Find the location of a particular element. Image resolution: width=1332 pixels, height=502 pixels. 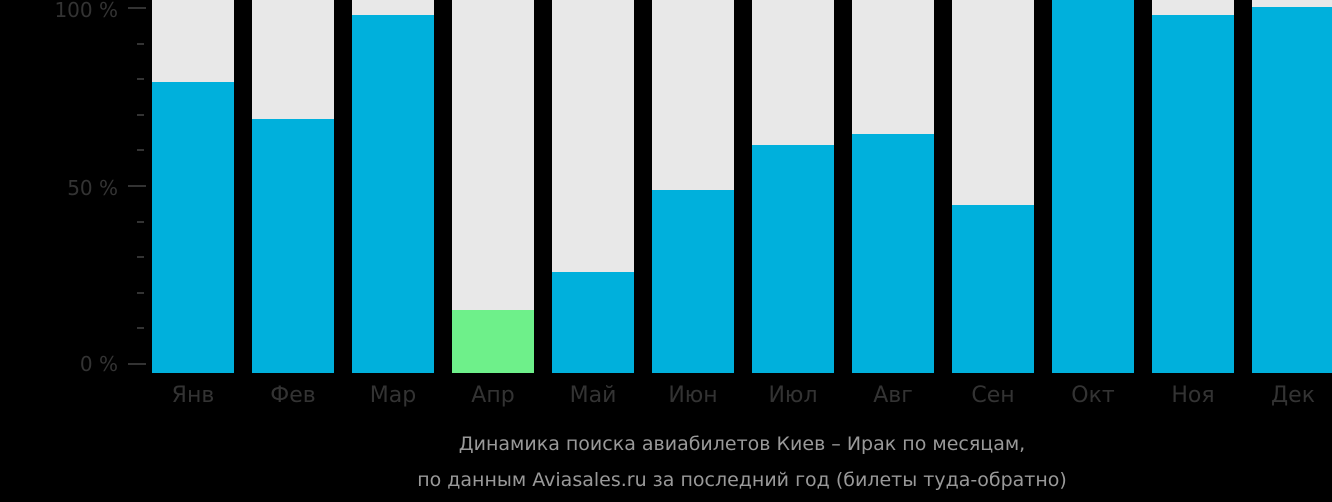

y-label-50: 50 % is located at coordinates (92, 188).